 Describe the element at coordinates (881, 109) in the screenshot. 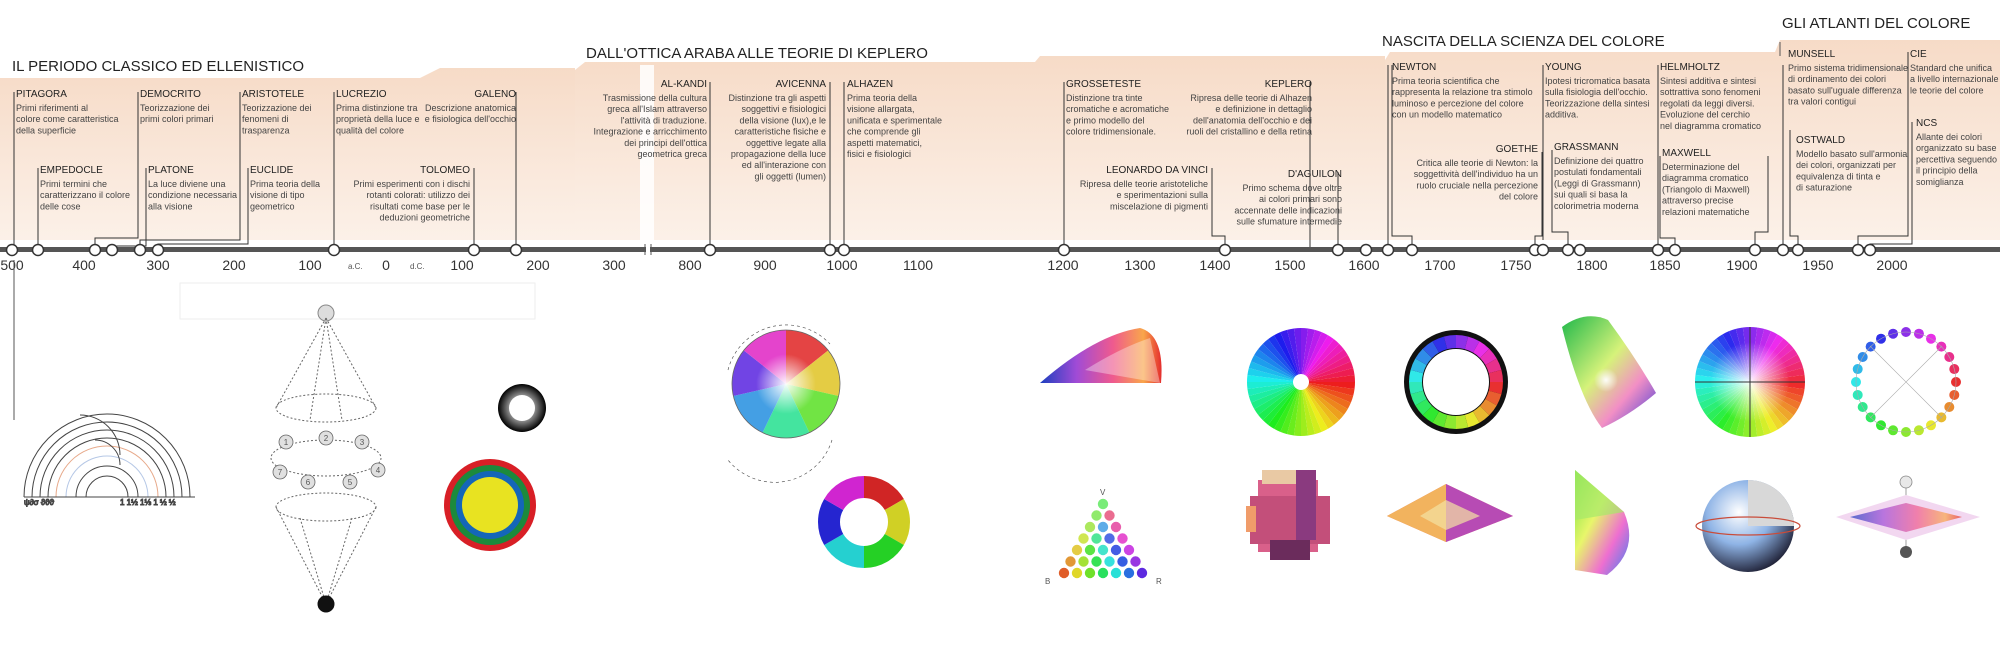

I see `entry-desc-line: visione allargata,` at that location.